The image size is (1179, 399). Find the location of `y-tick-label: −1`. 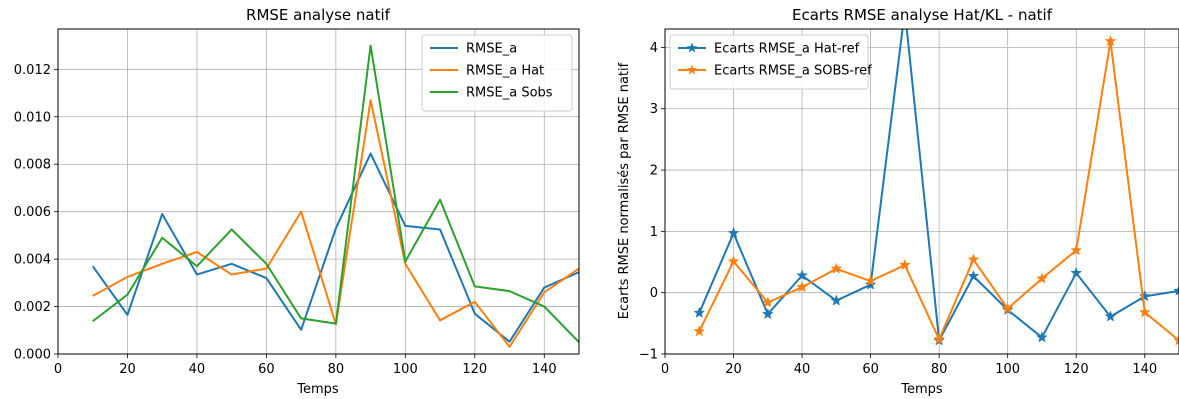

y-tick-label: −1 is located at coordinates (648, 355).